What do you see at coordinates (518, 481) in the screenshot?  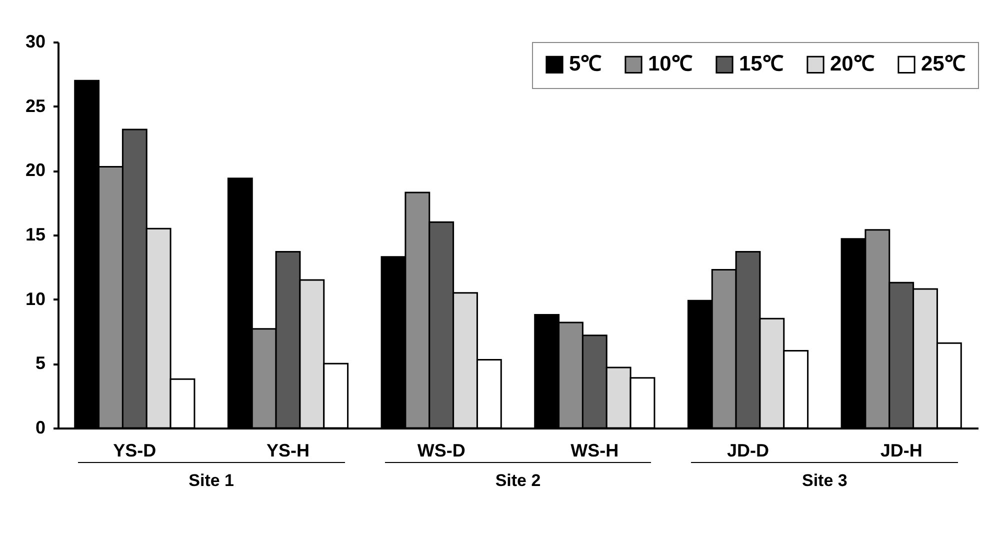 I see `text: Site 2` at bounding box center [518, 481].